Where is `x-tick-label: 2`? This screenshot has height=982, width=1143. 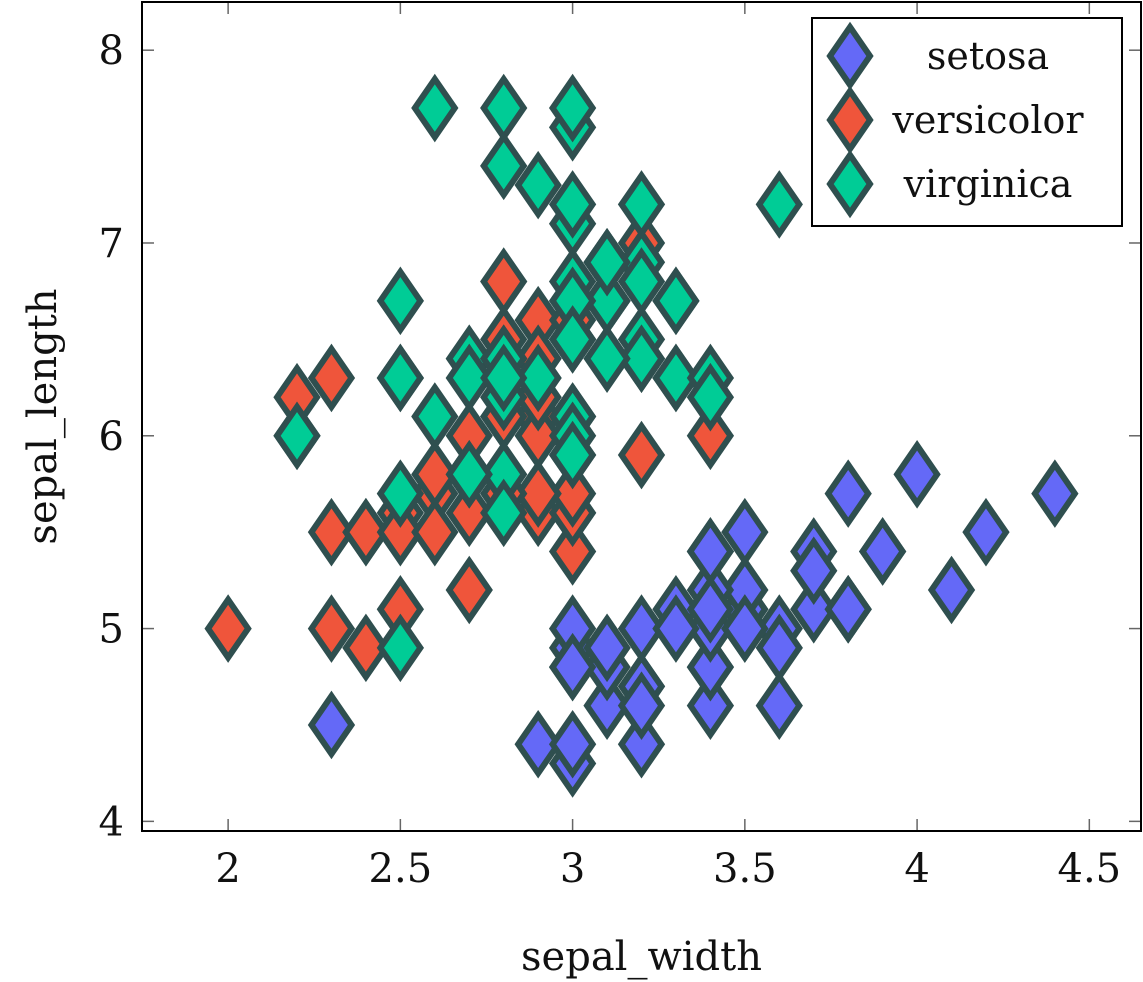 x-tick-label: 2 is located at coordinates (227, 869).